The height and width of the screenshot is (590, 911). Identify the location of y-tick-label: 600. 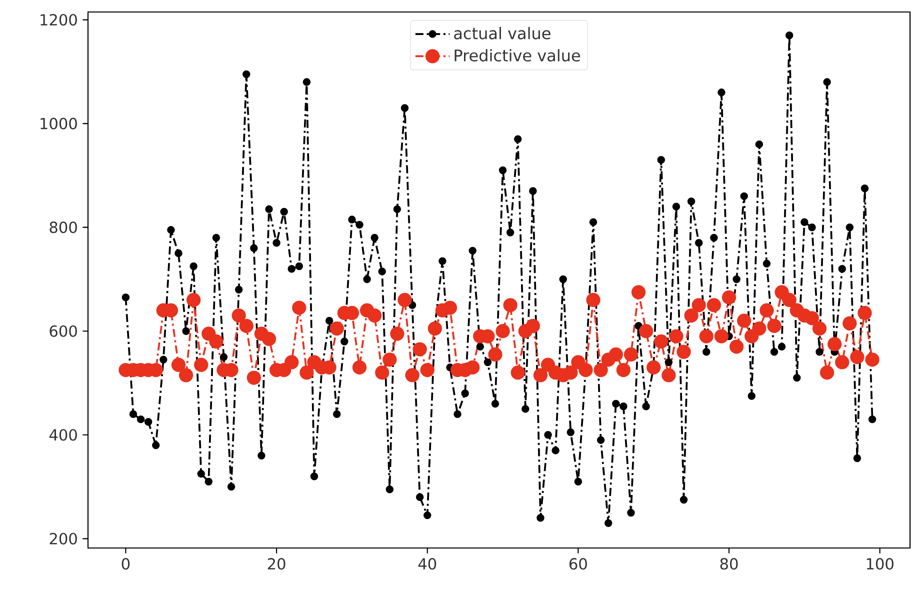
(63, 331).